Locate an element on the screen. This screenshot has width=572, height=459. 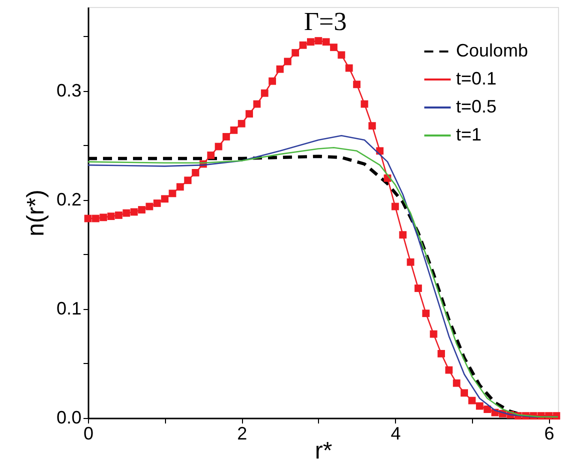
x-tick-label: 2 is located at coordinates (242, 434).